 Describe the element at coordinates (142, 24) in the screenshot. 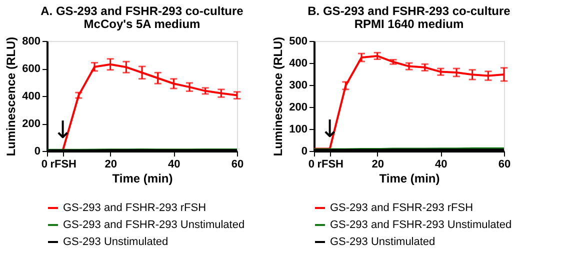

I see `chart-subtitle: McCoy's 5A medium` at that location.